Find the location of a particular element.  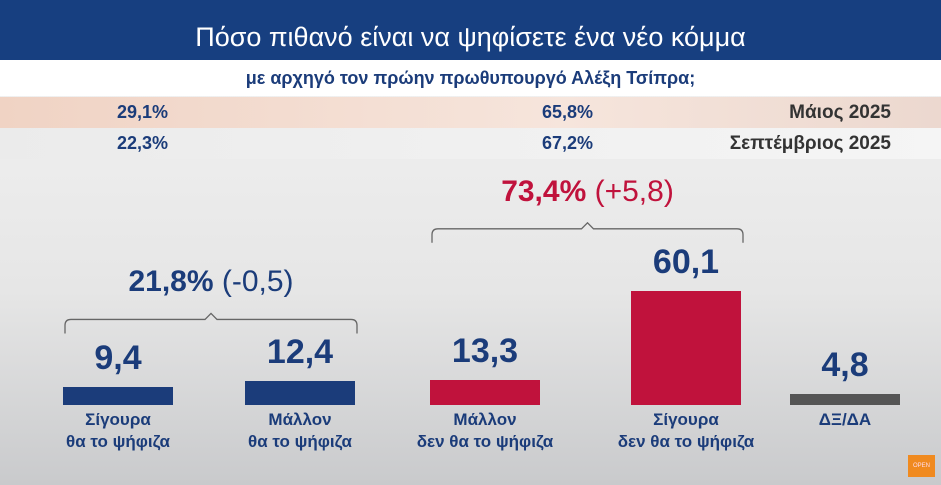

comparison-row: 22,3% 67,2% Σεπτέμβριος 2025 is located at coordinates (470, 143).